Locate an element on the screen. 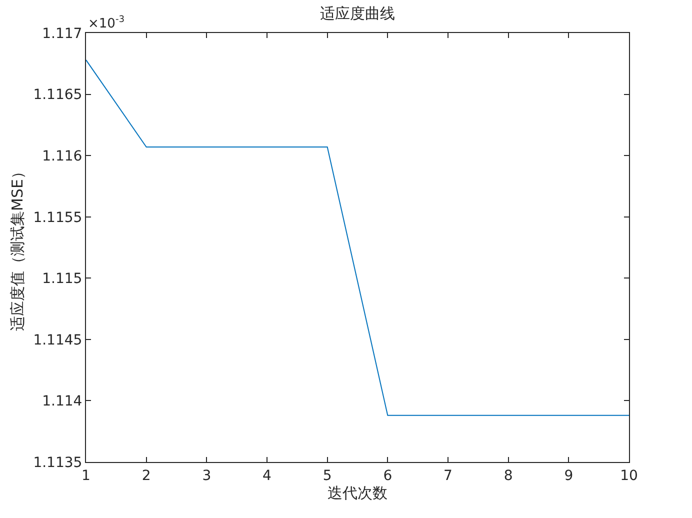 The height and width of the screenshot is (518, 692). y-tick-label: 1.1135 is located at coordinates (57, 462).